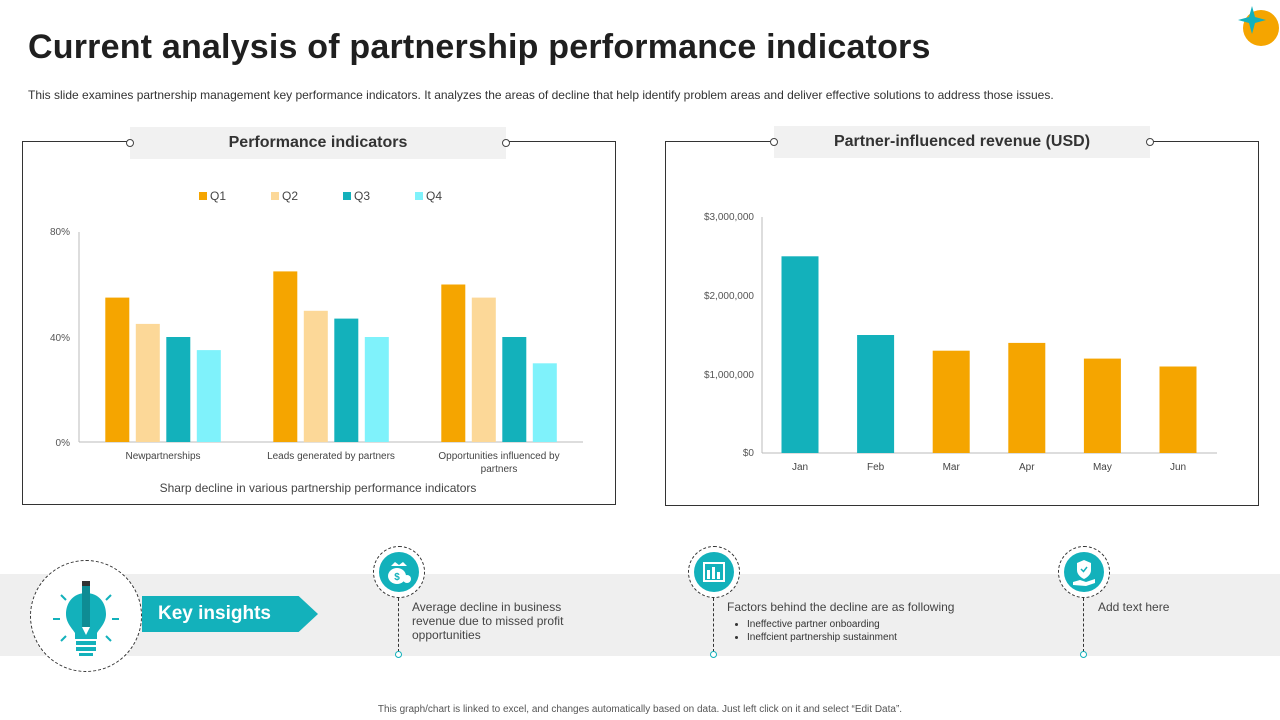 This screenshot has width=1280, height=720. Describe the element at coordinates (867, 624) in the screenshot. I see `list-item: Ineffective partner onboarding` at that location.